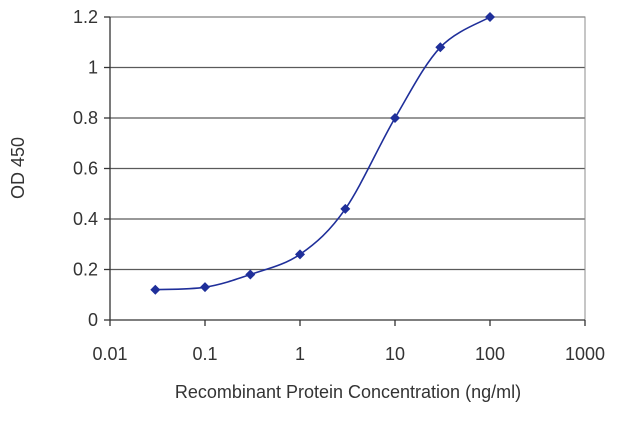 The height and width of the screenshot is (427, 640). I want to click on y-tick-label-2: 0.4, so click(85, 219).